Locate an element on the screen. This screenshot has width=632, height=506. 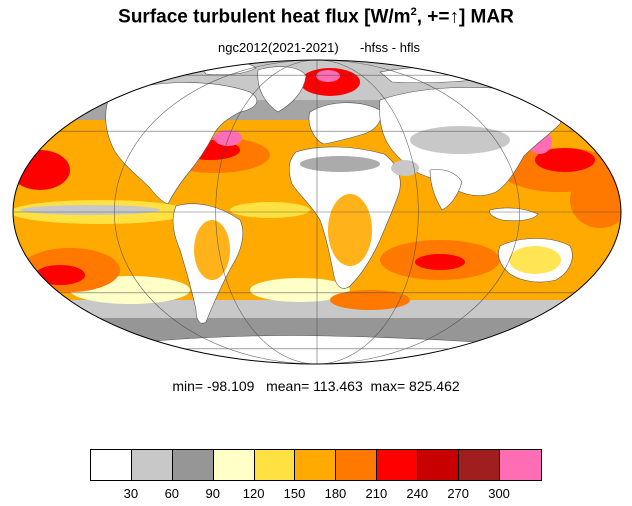
arabia-gray is located at coordinates (405, 168).